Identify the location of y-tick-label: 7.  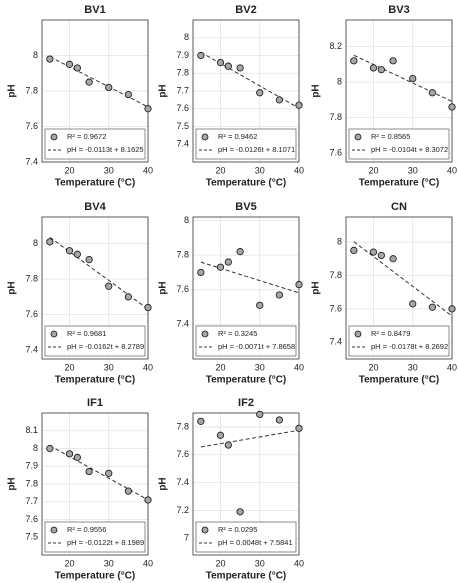
(186, 538).